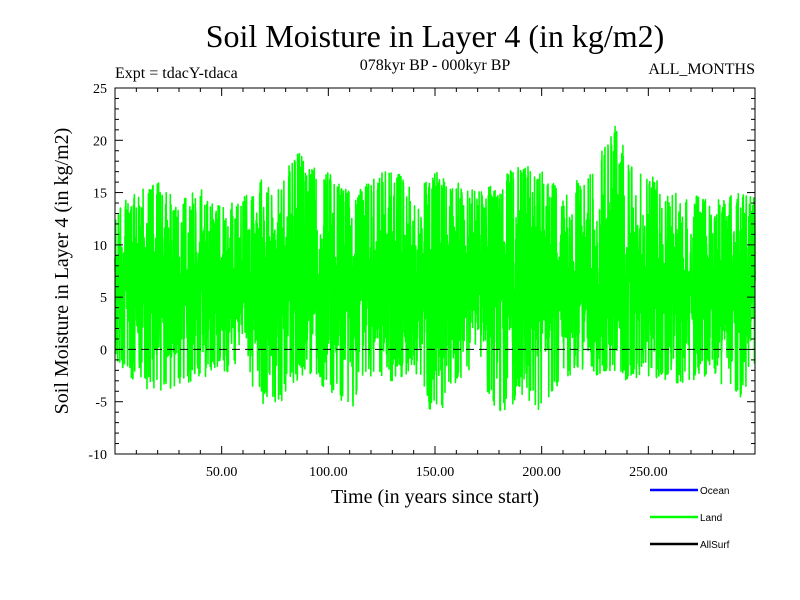 The image size is (800, 600). I want to click on x-tick-label: 200.00, so click(541, 472).